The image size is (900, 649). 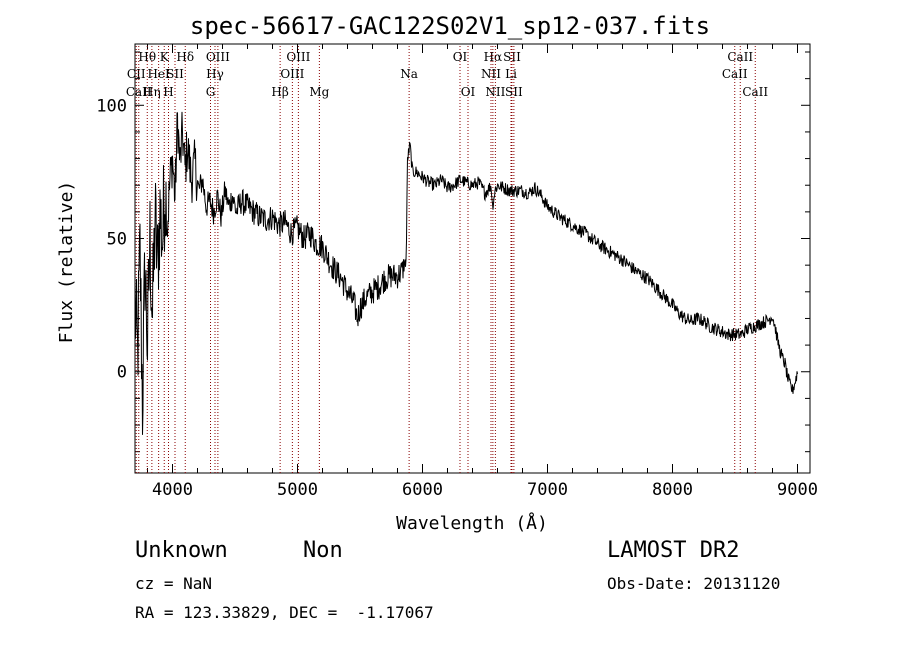 What do you see at coordinates (215, 74) in the screenshot?
I see `spectral-line-label: Hγ` at bounding box center [215, 74].